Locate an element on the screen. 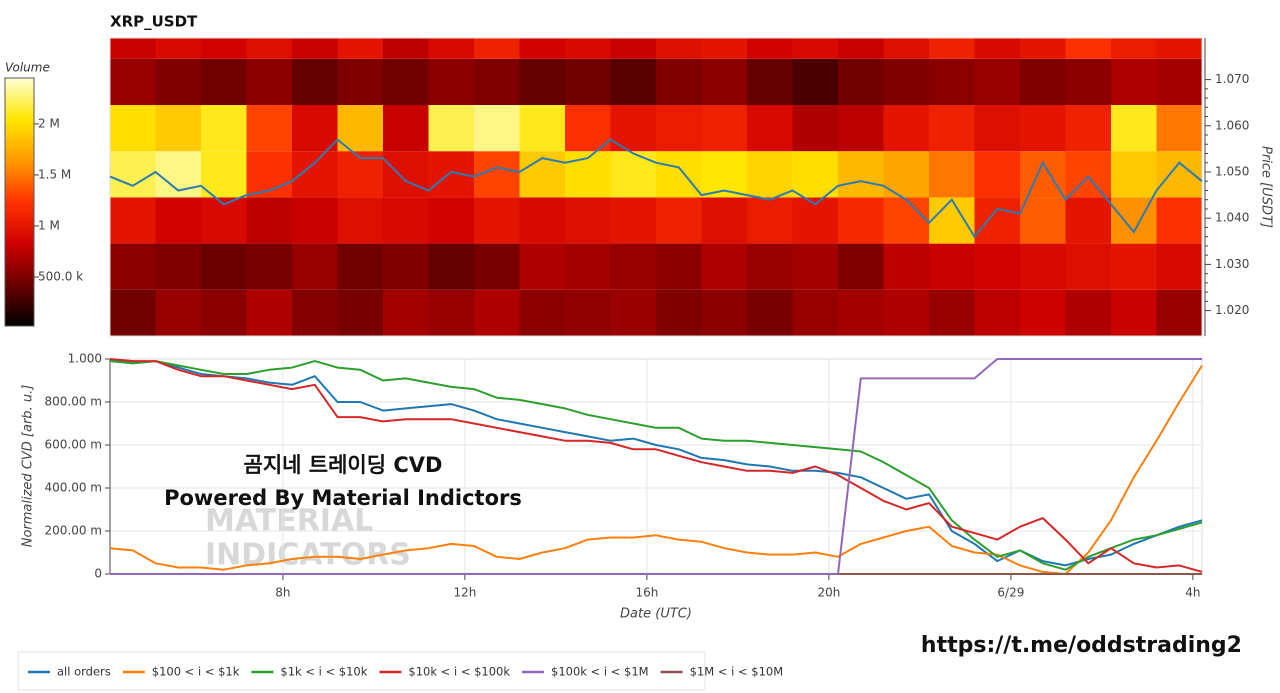 This screenshot has height=693, width=1280. y-tick-label: 1.020 is located at coordinates (1232, 310).